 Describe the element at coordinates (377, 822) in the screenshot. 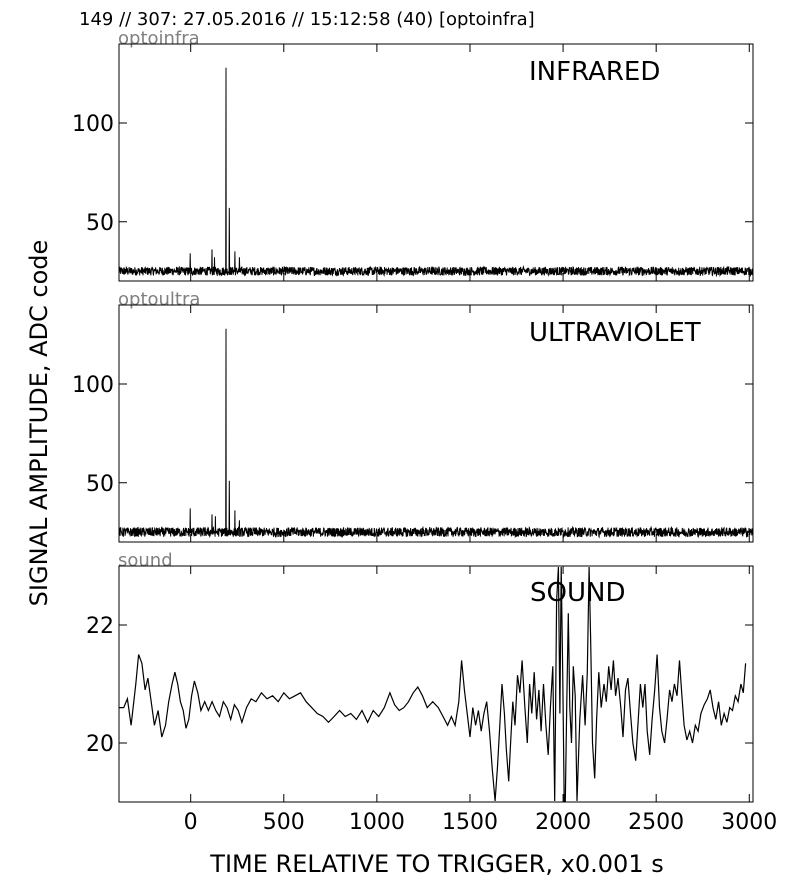

I see `x-tick-label: 1000` at that location.